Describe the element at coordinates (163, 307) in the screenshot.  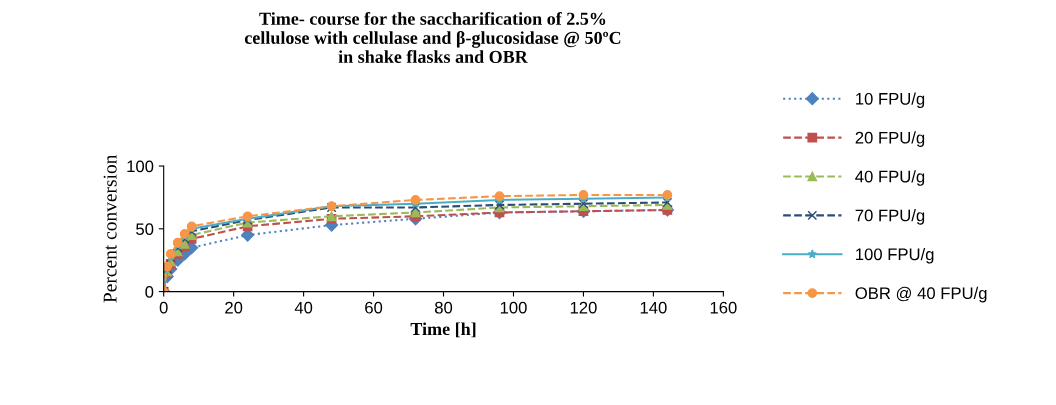
I see `x-tick-label: 0` at that location.